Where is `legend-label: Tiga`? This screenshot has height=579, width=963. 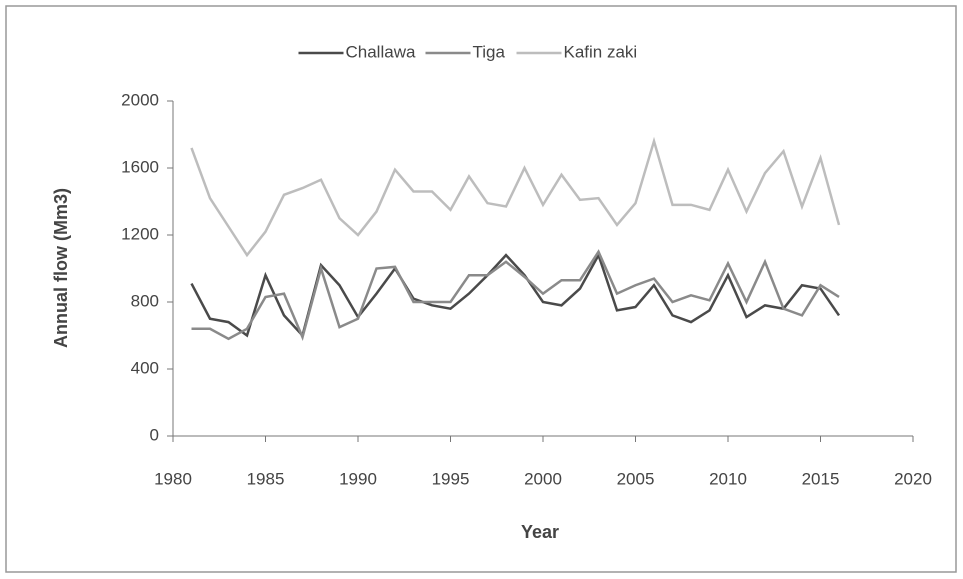 legend-label: Tiga is located at coordinates (489, 51).